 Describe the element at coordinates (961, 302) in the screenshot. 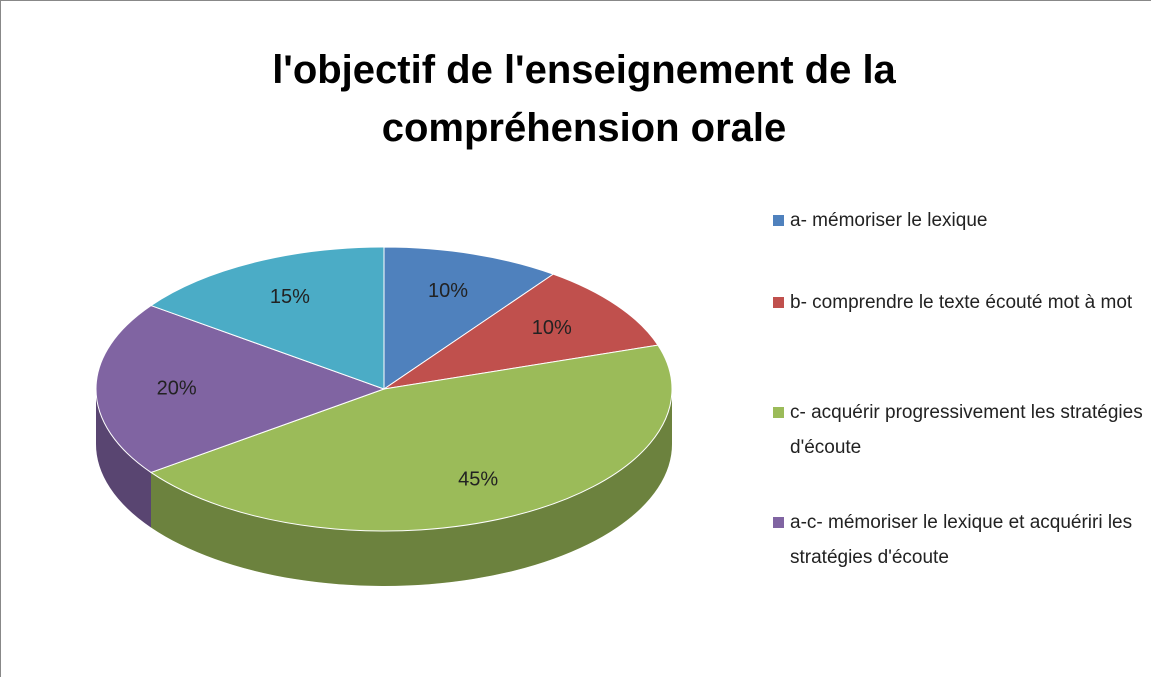

I see `legend-label: b- comprendre le texte écouté mot à mot` at that location.